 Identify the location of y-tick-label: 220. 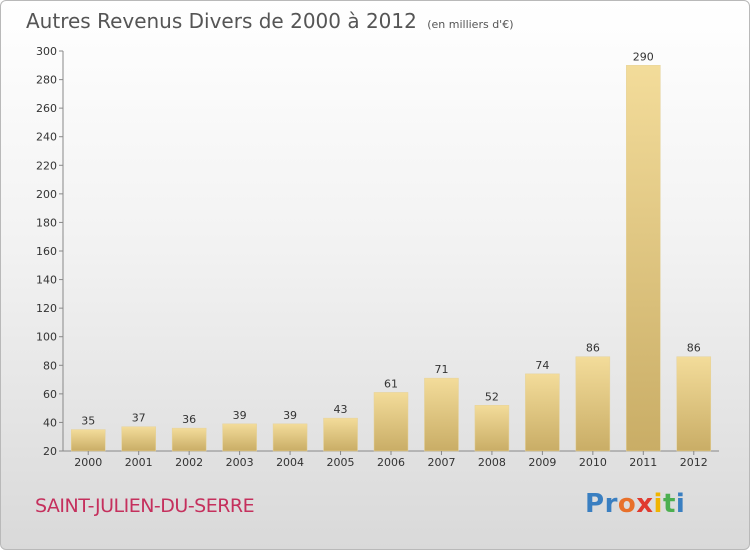
(46, 165).